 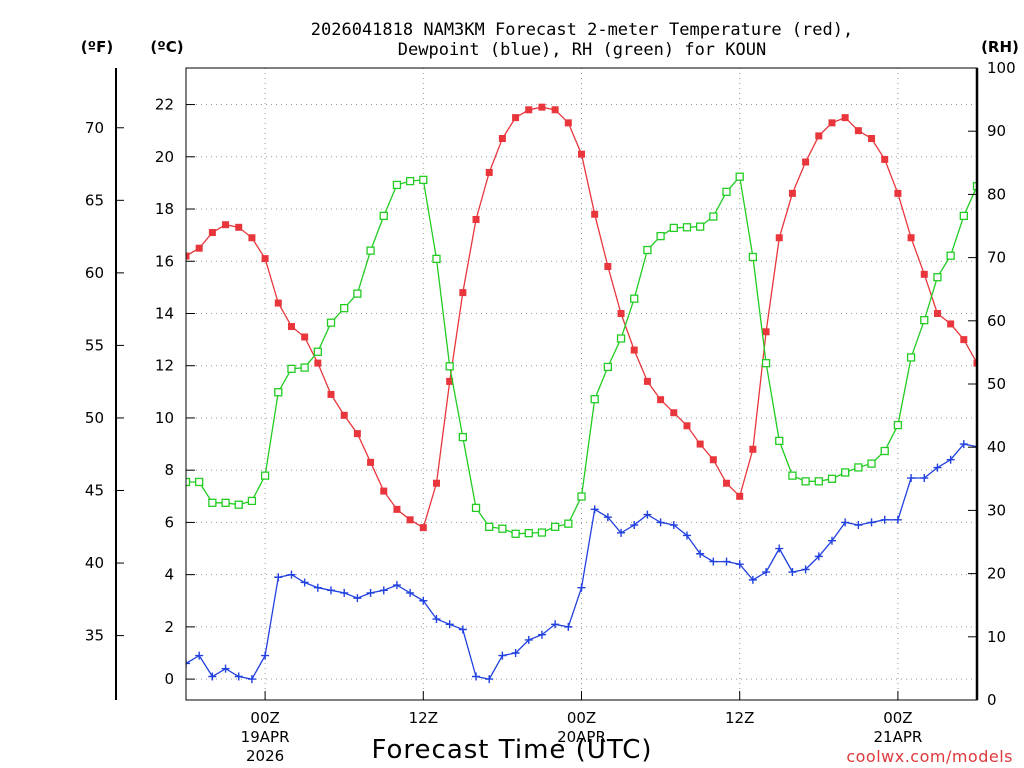 What do you see at coordinates (94, 418) in the screenshot?
I see `fahrenheit-tick-label: 50` at bounding box center [94, 418].